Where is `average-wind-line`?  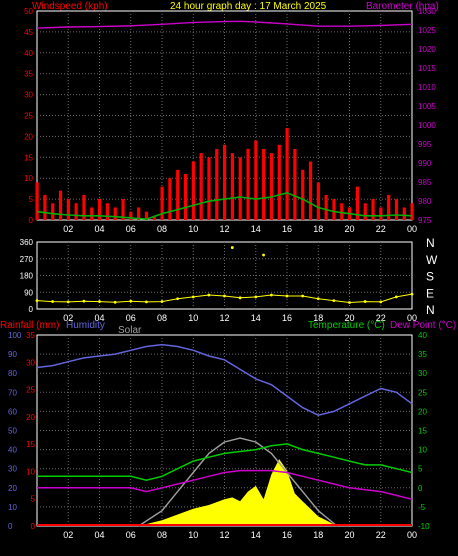 average-wind-line is located at coordinates (224, 206).